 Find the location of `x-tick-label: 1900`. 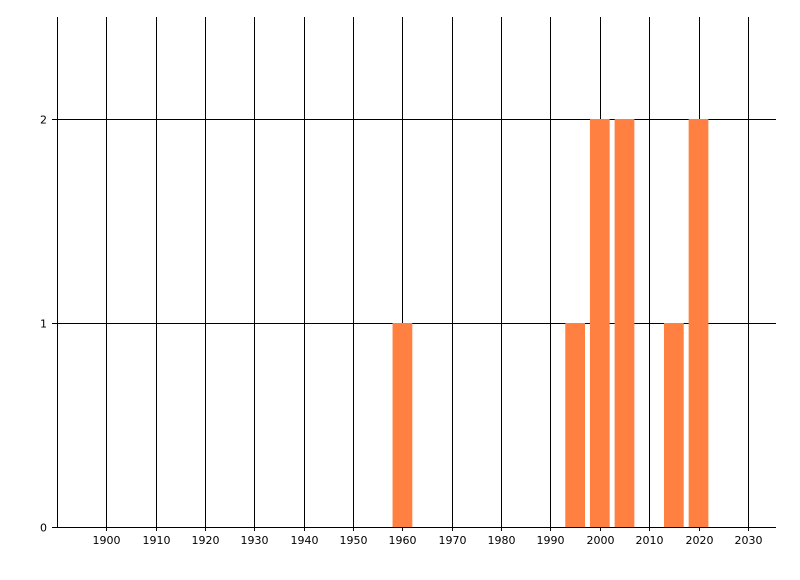

x-tick-label: 1900 is located at coordinates (107, 540).